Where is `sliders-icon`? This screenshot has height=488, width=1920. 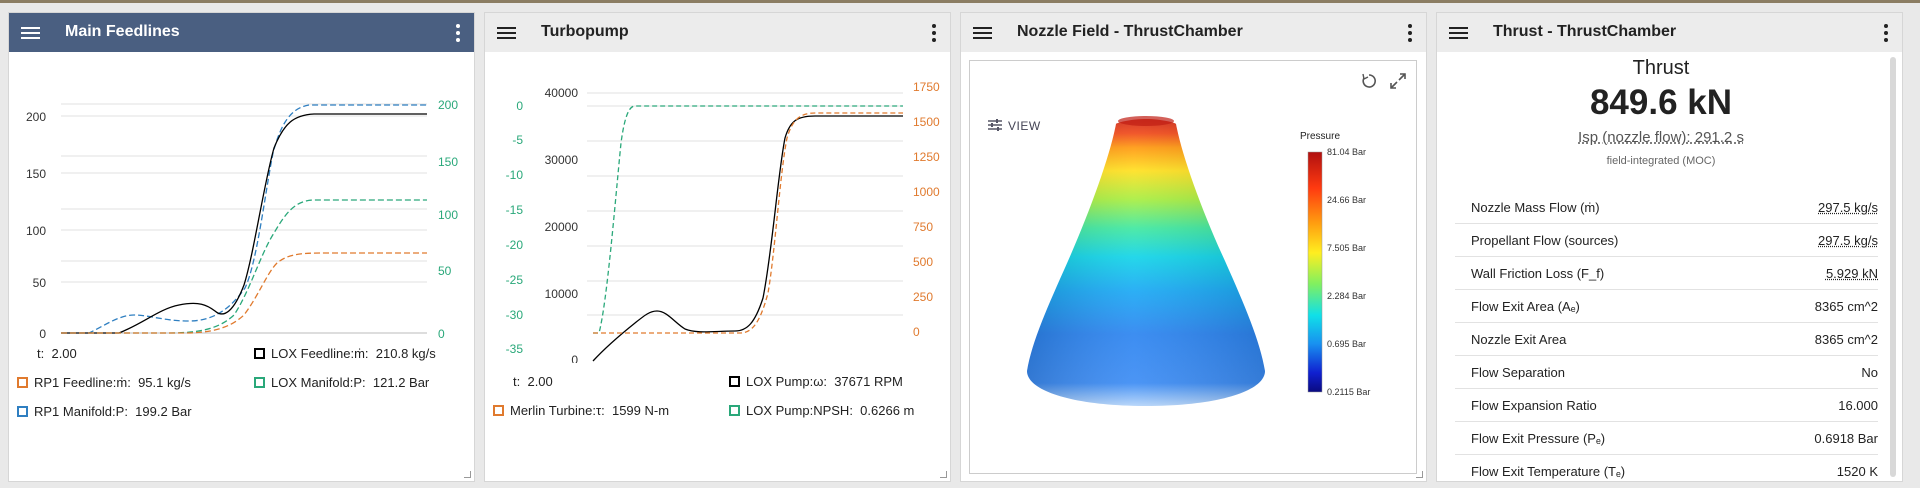
sliders-icon is located at coordinates (995, 125).